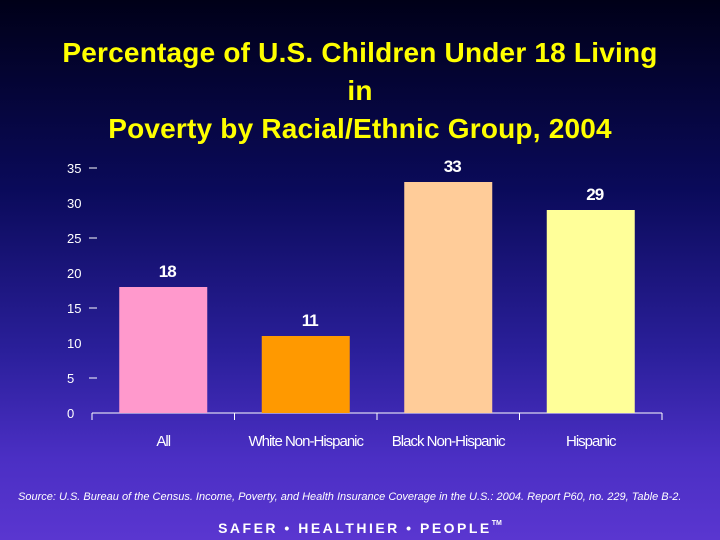 The image size is (720, 540). I want to click on category-label: All, so click(163, 441).